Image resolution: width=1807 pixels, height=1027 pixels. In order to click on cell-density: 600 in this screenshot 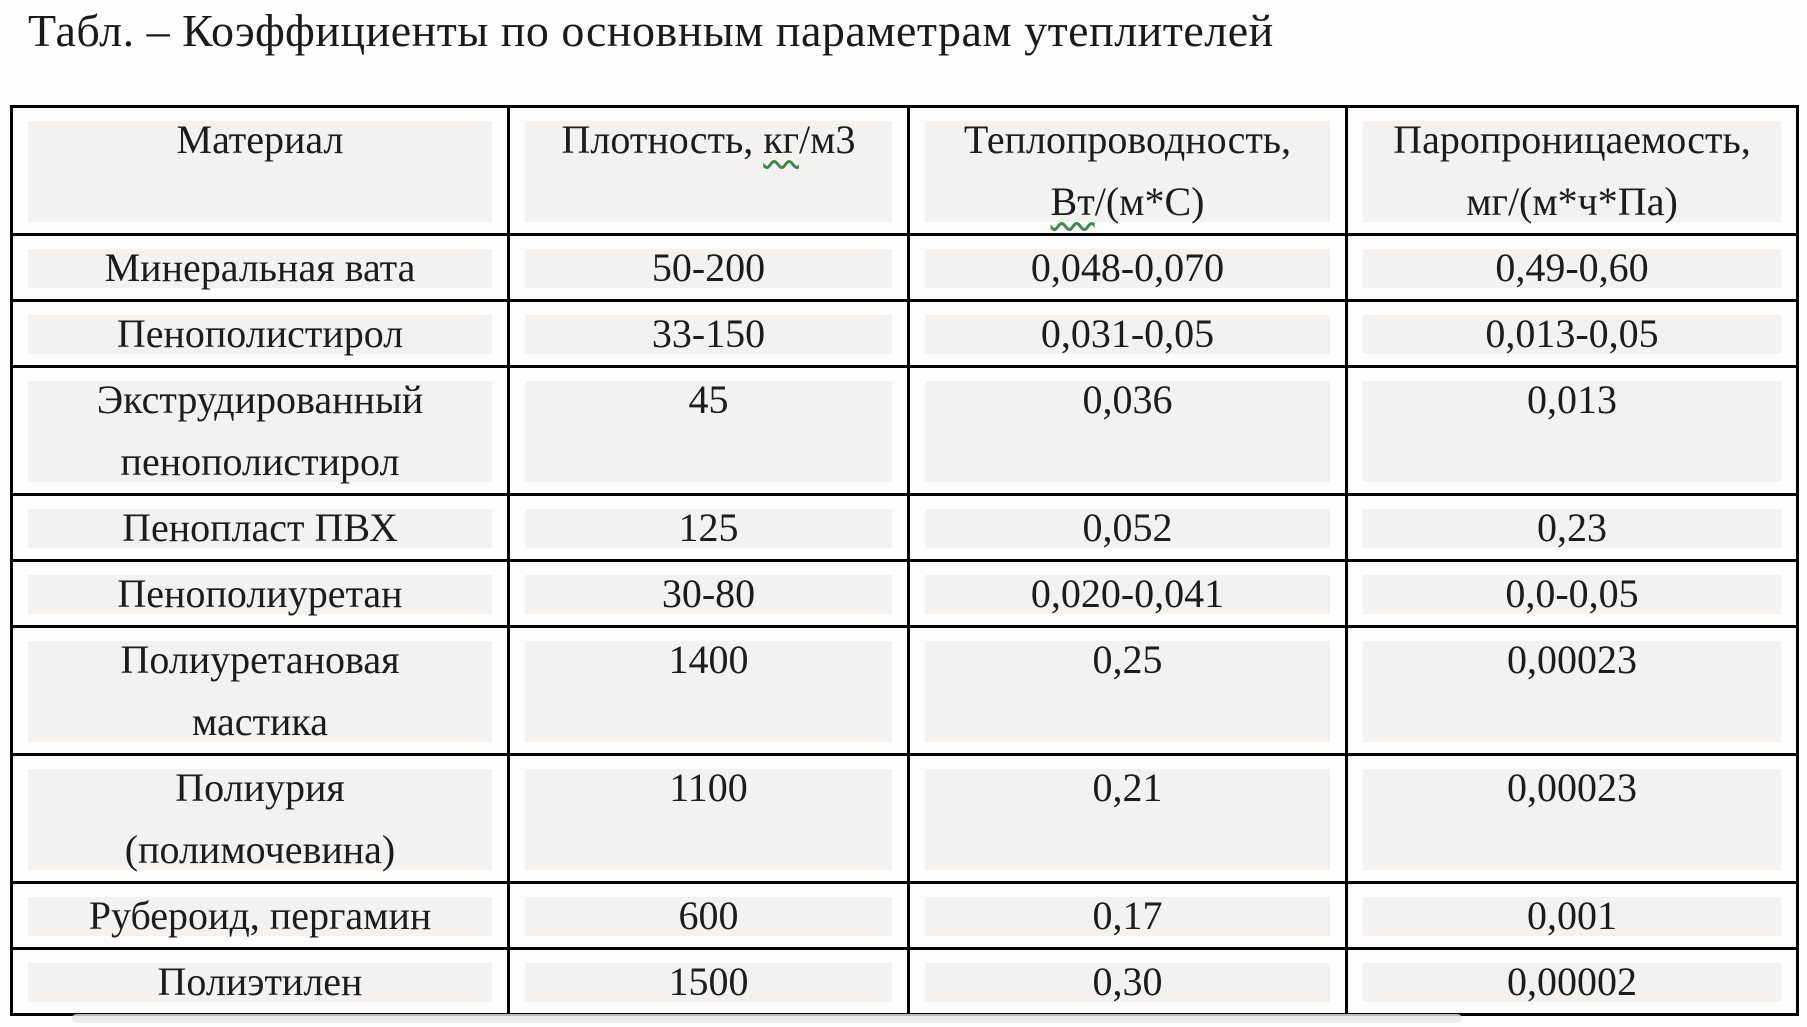, I will do `click(708, 915)`.